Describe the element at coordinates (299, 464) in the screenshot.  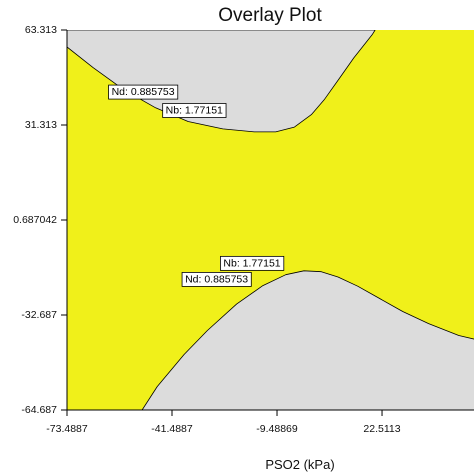
I see `x-axis-label: PSO2 (kPa)` at that location.